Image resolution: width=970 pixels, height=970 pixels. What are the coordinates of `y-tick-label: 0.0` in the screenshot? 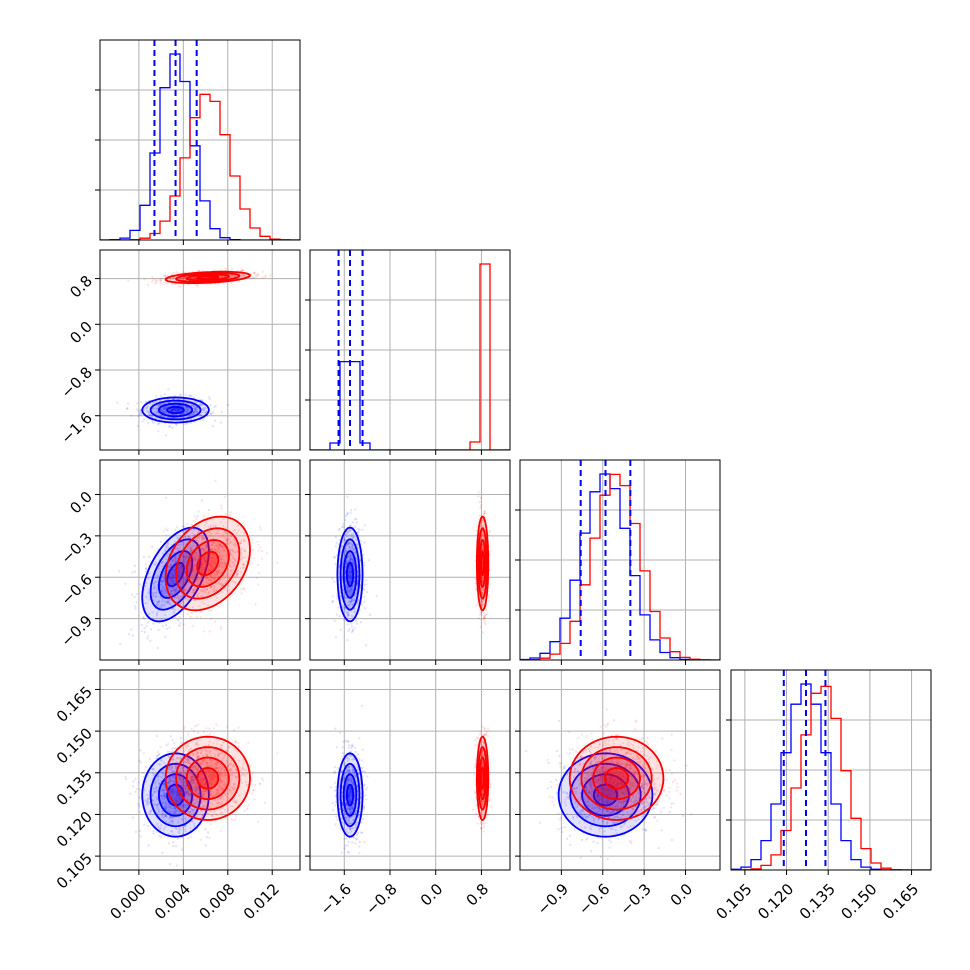 It's located at (81, 333).